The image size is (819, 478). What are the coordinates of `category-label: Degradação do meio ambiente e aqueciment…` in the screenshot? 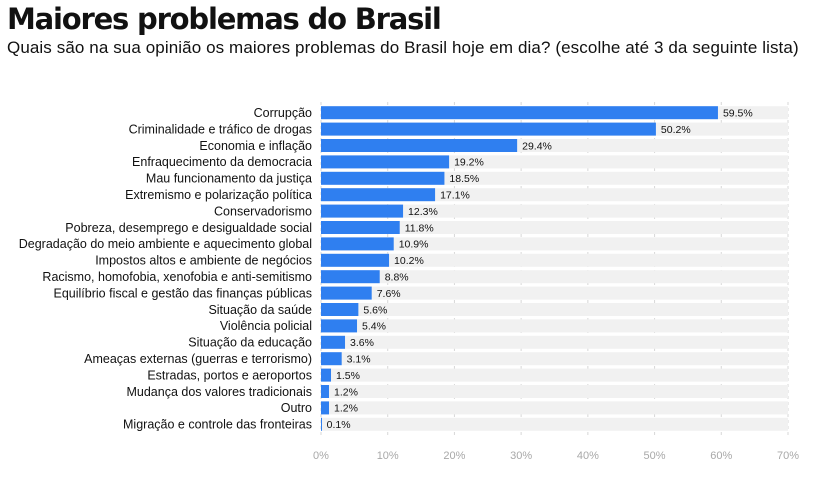 It's located at (165, 244).